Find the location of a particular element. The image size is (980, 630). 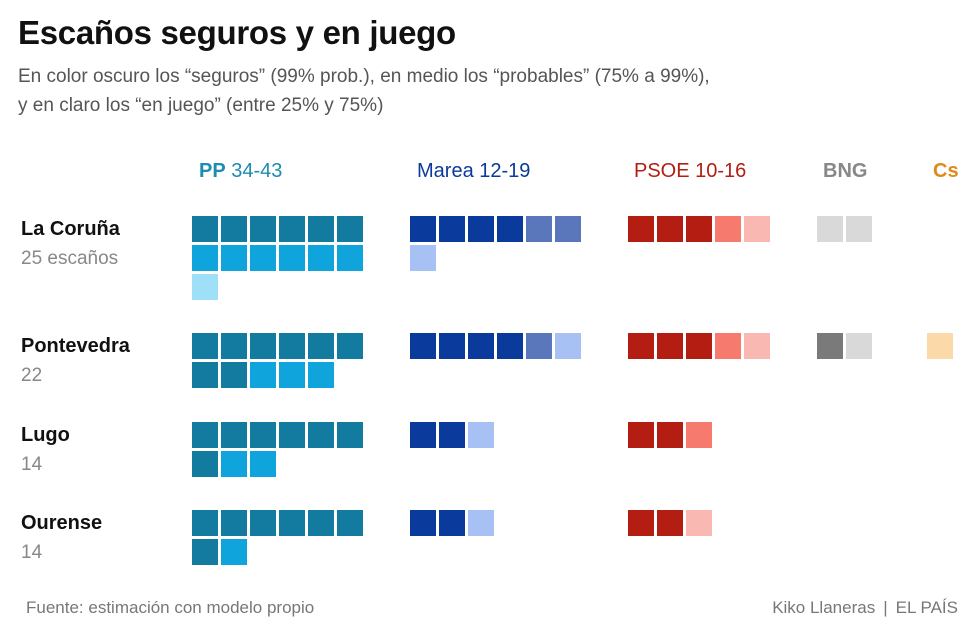

outlet-name: EL PAÍS is located at coordinates (926, 607).